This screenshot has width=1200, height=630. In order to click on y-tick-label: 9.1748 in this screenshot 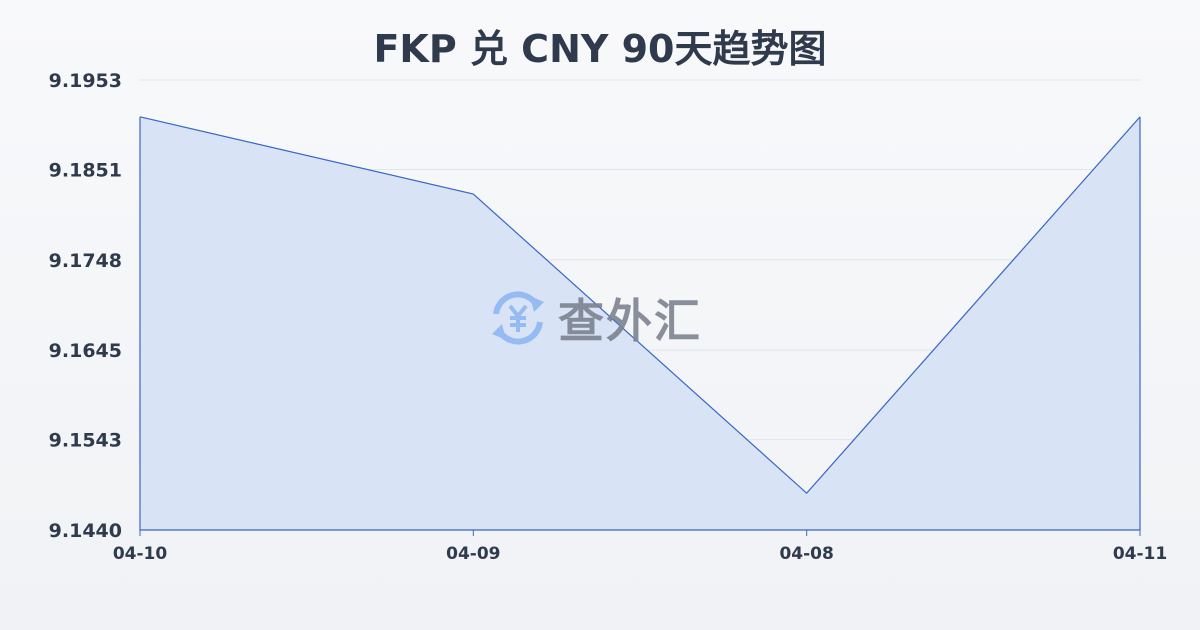, I will do `click(85, 261)`.